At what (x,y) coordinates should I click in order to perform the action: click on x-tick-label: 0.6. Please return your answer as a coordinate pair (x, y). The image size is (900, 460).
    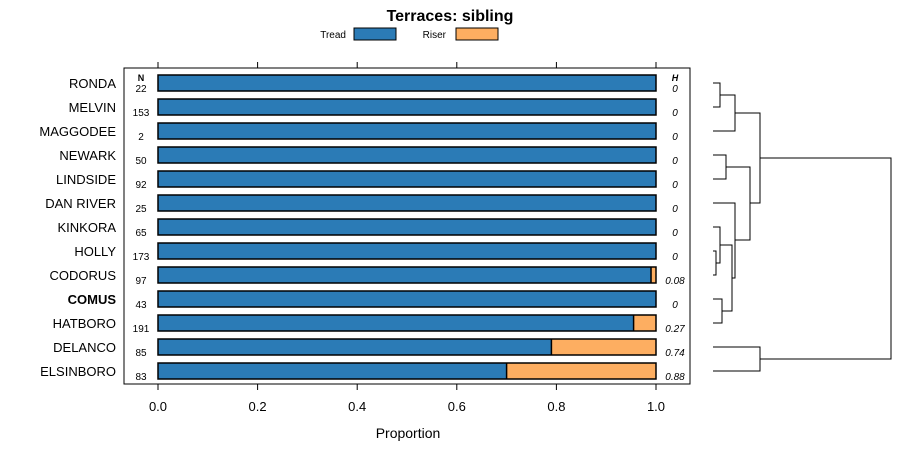
    Looking at the image, I should click on (457, 406).